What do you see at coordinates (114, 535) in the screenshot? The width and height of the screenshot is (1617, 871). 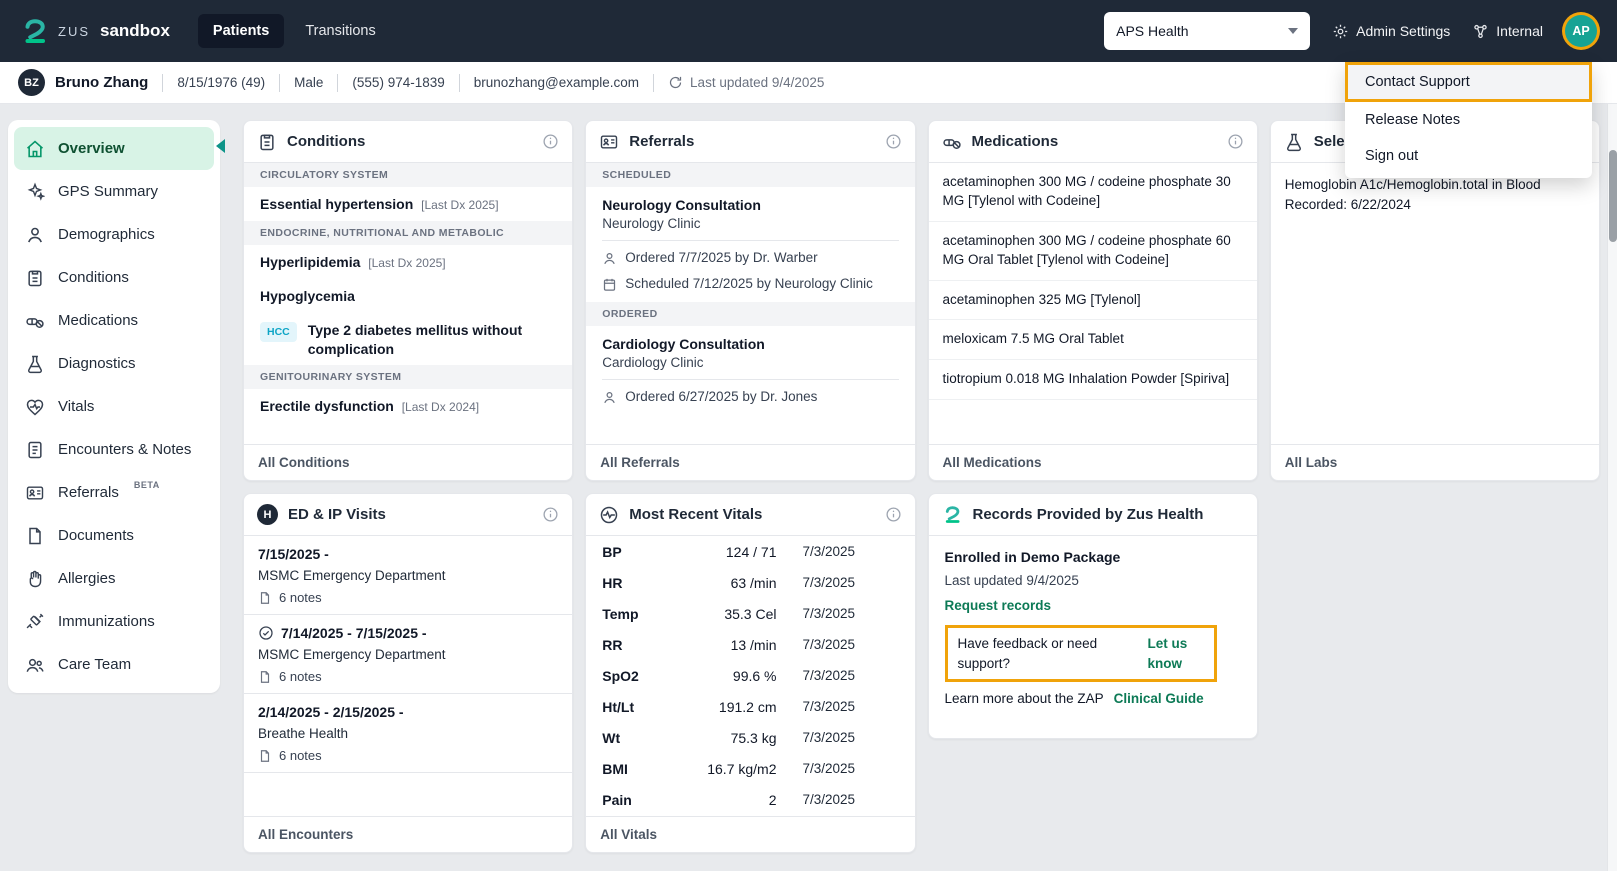 I see `sidebar-item-documents: Documents` at bounding box center [114, 535].